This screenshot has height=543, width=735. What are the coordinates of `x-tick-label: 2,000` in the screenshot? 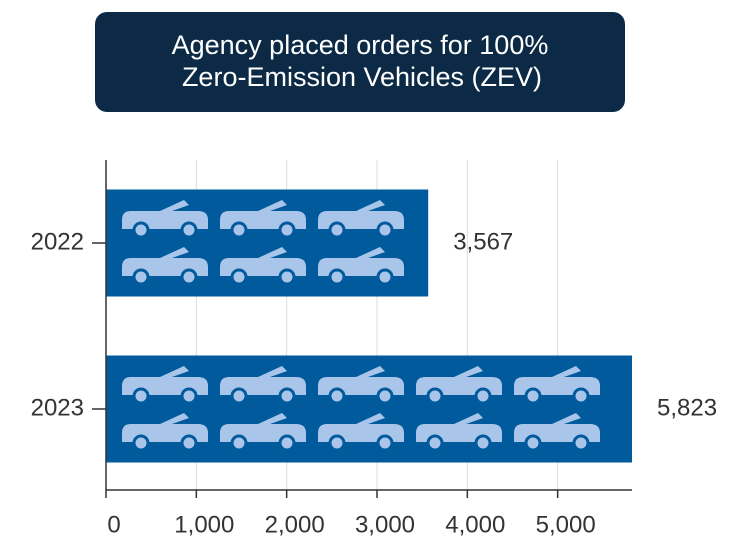 It's located at (295, 524).